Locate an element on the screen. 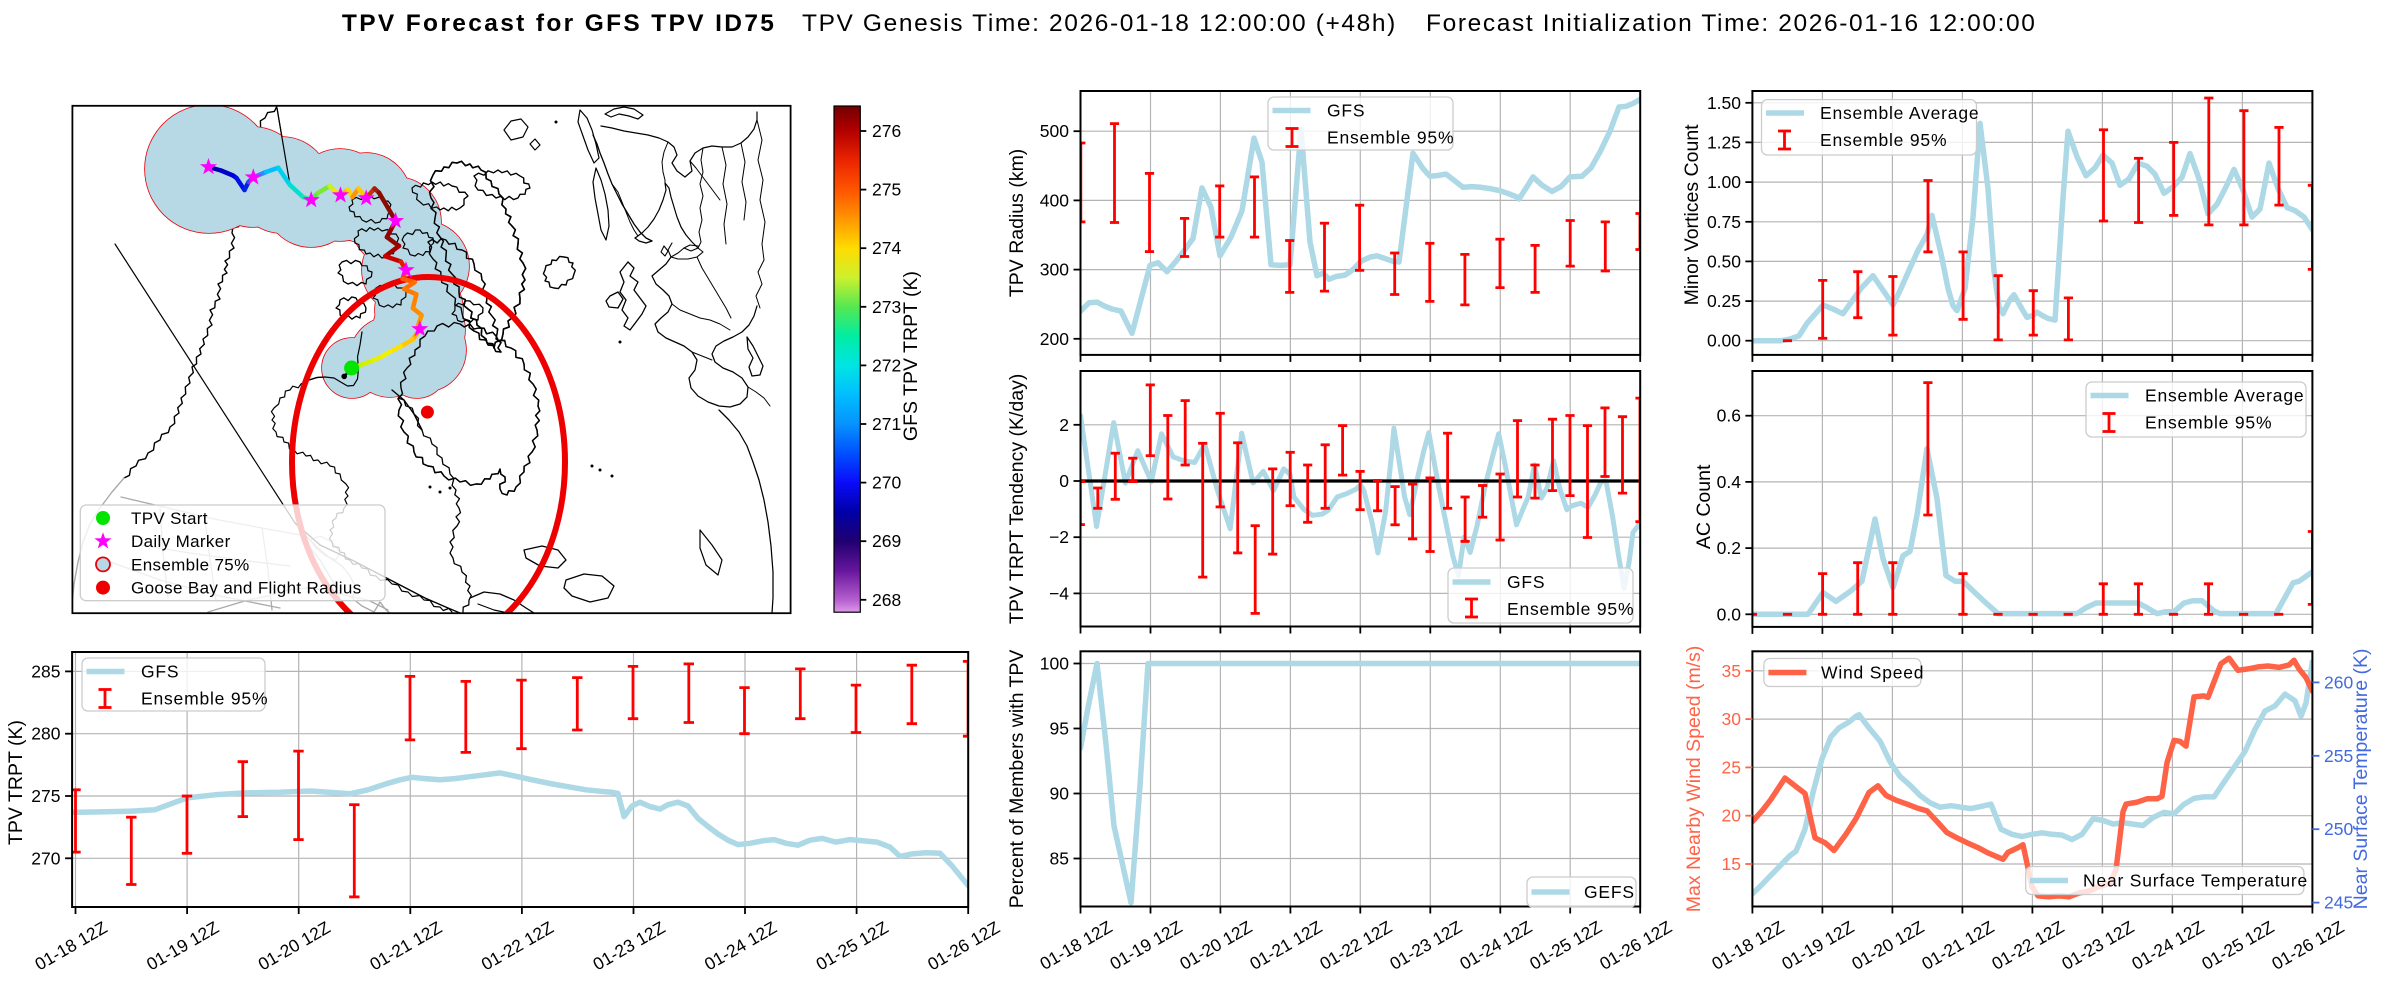  svg-text: 300 is located at coordinates (1054, 270).